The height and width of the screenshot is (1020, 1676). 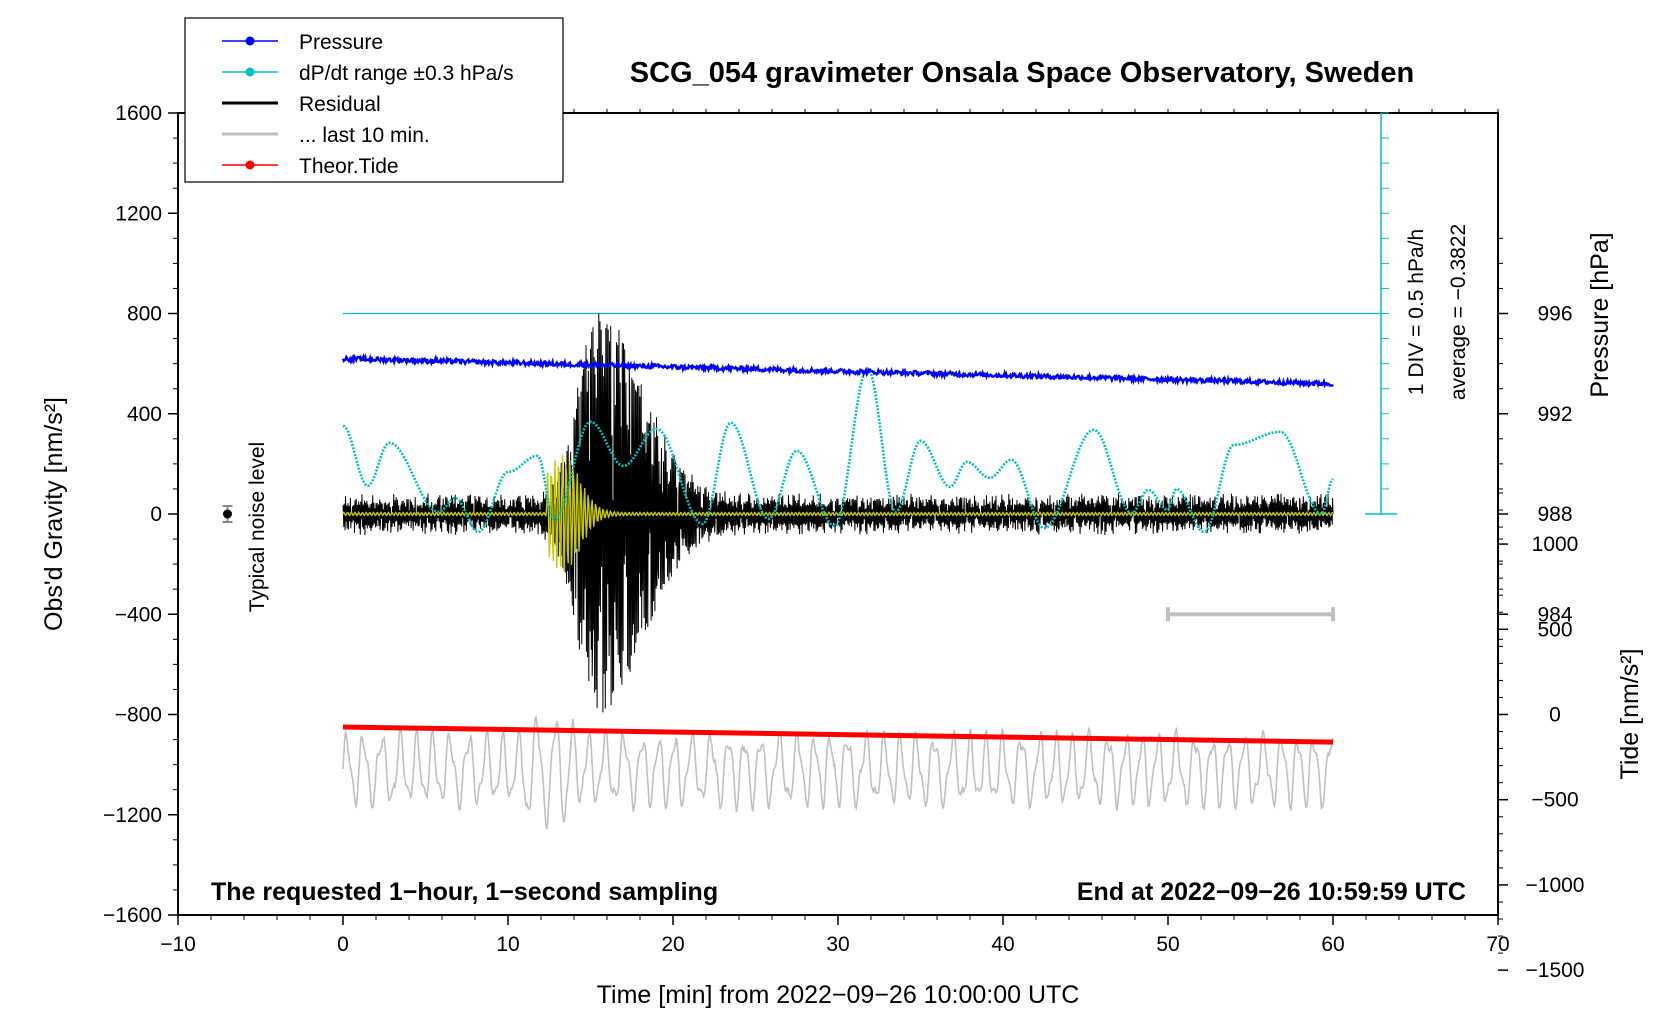 I want to click on pressure-tick-label: 996, so click(x=1554, y=314).